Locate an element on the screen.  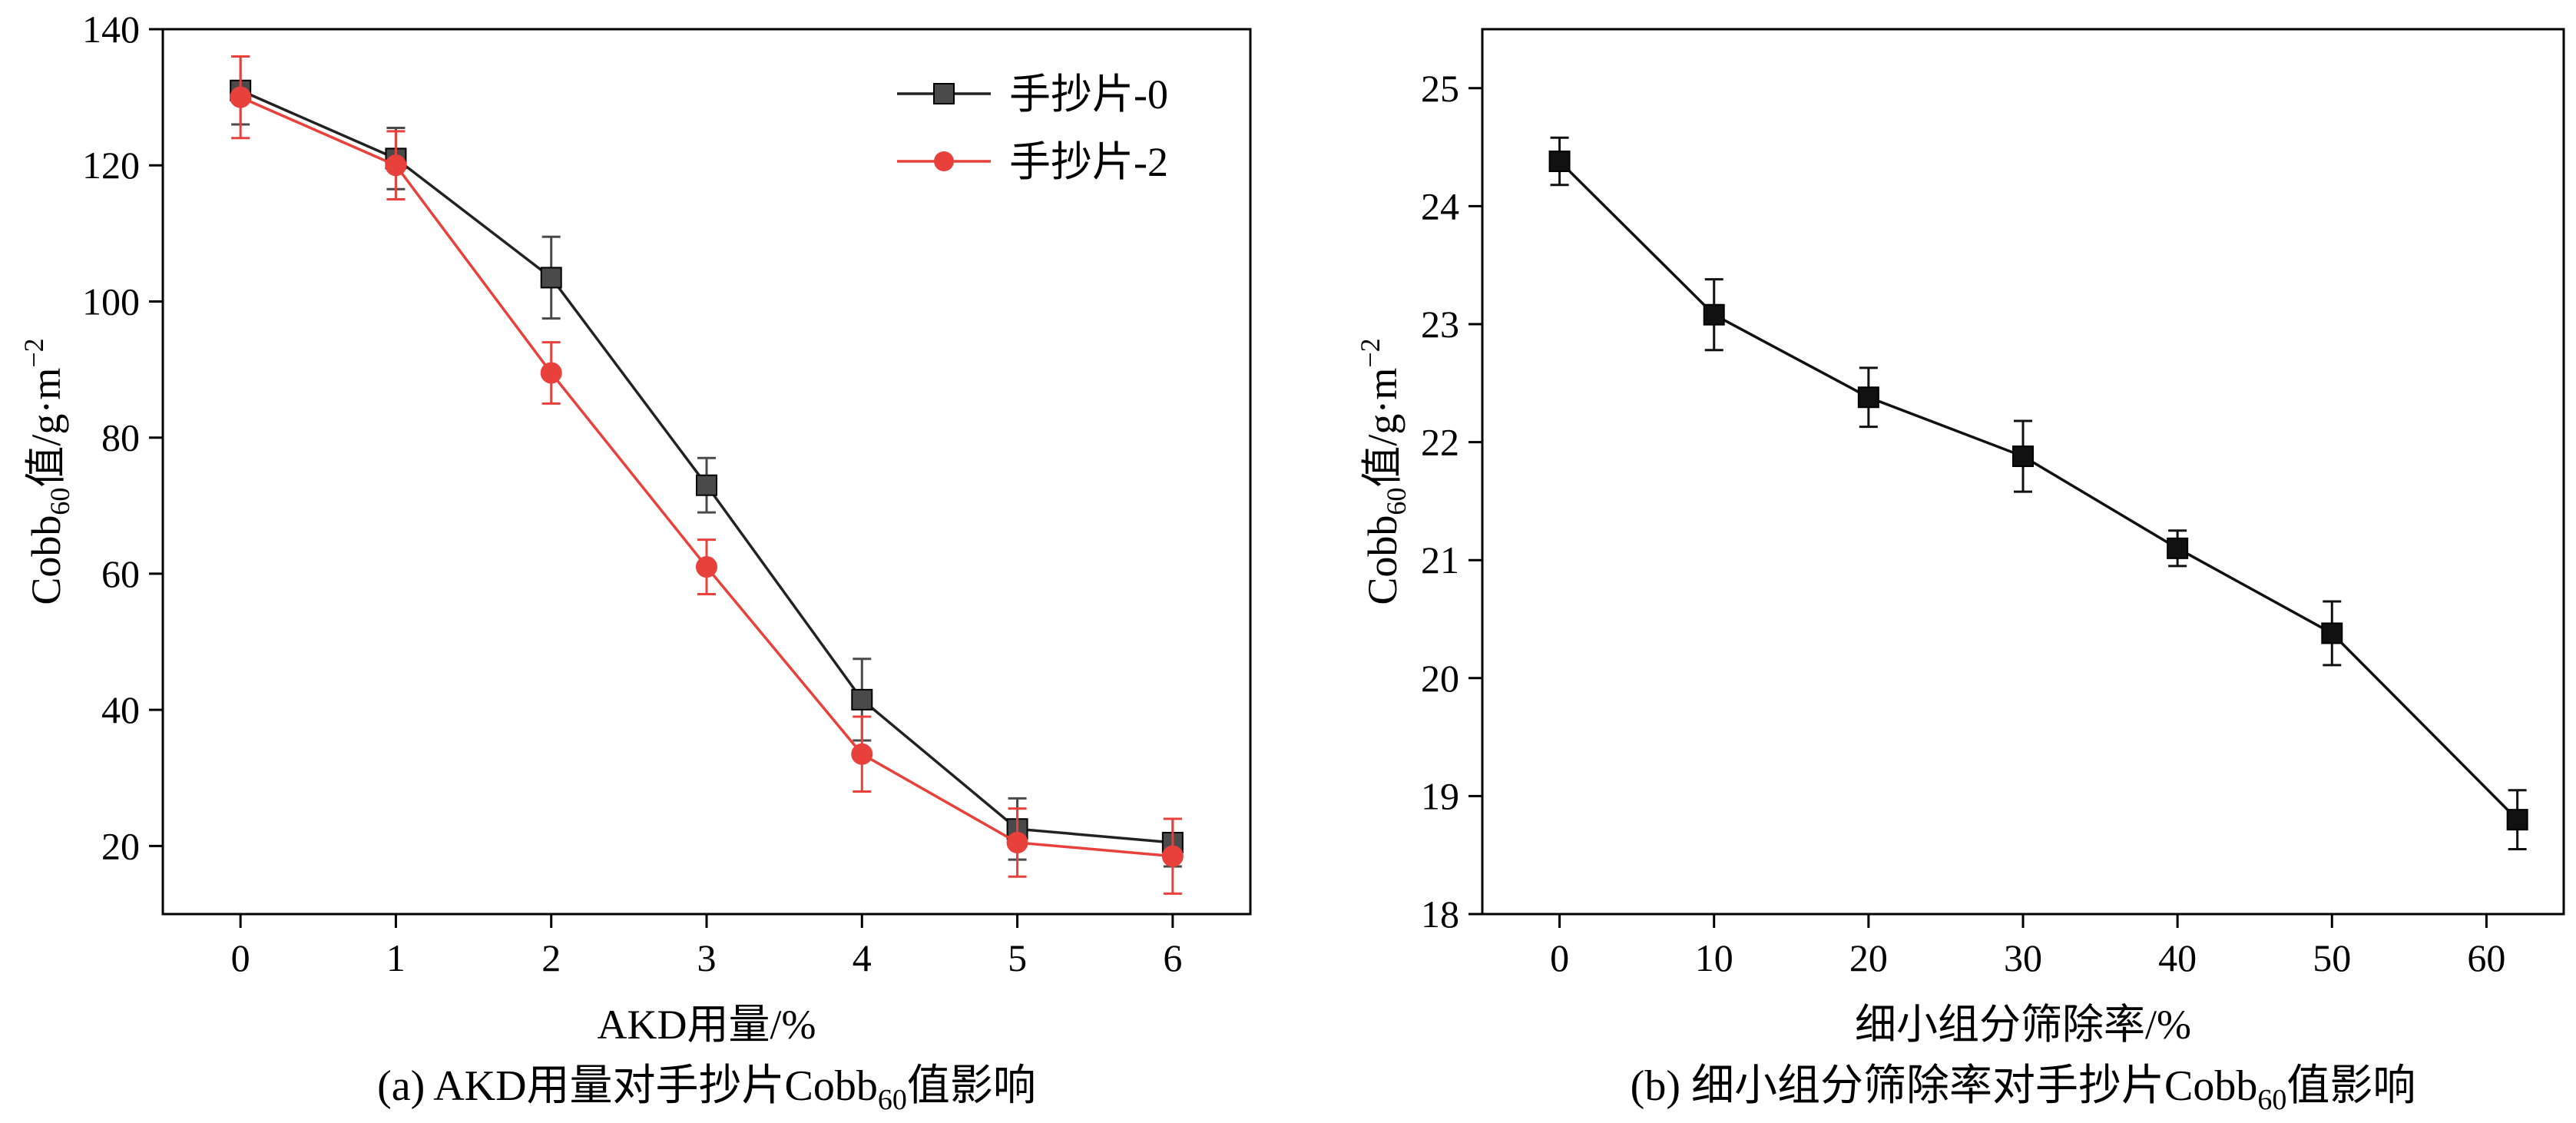
y-tick-label: 18 is located at coordinates (1440, 914).